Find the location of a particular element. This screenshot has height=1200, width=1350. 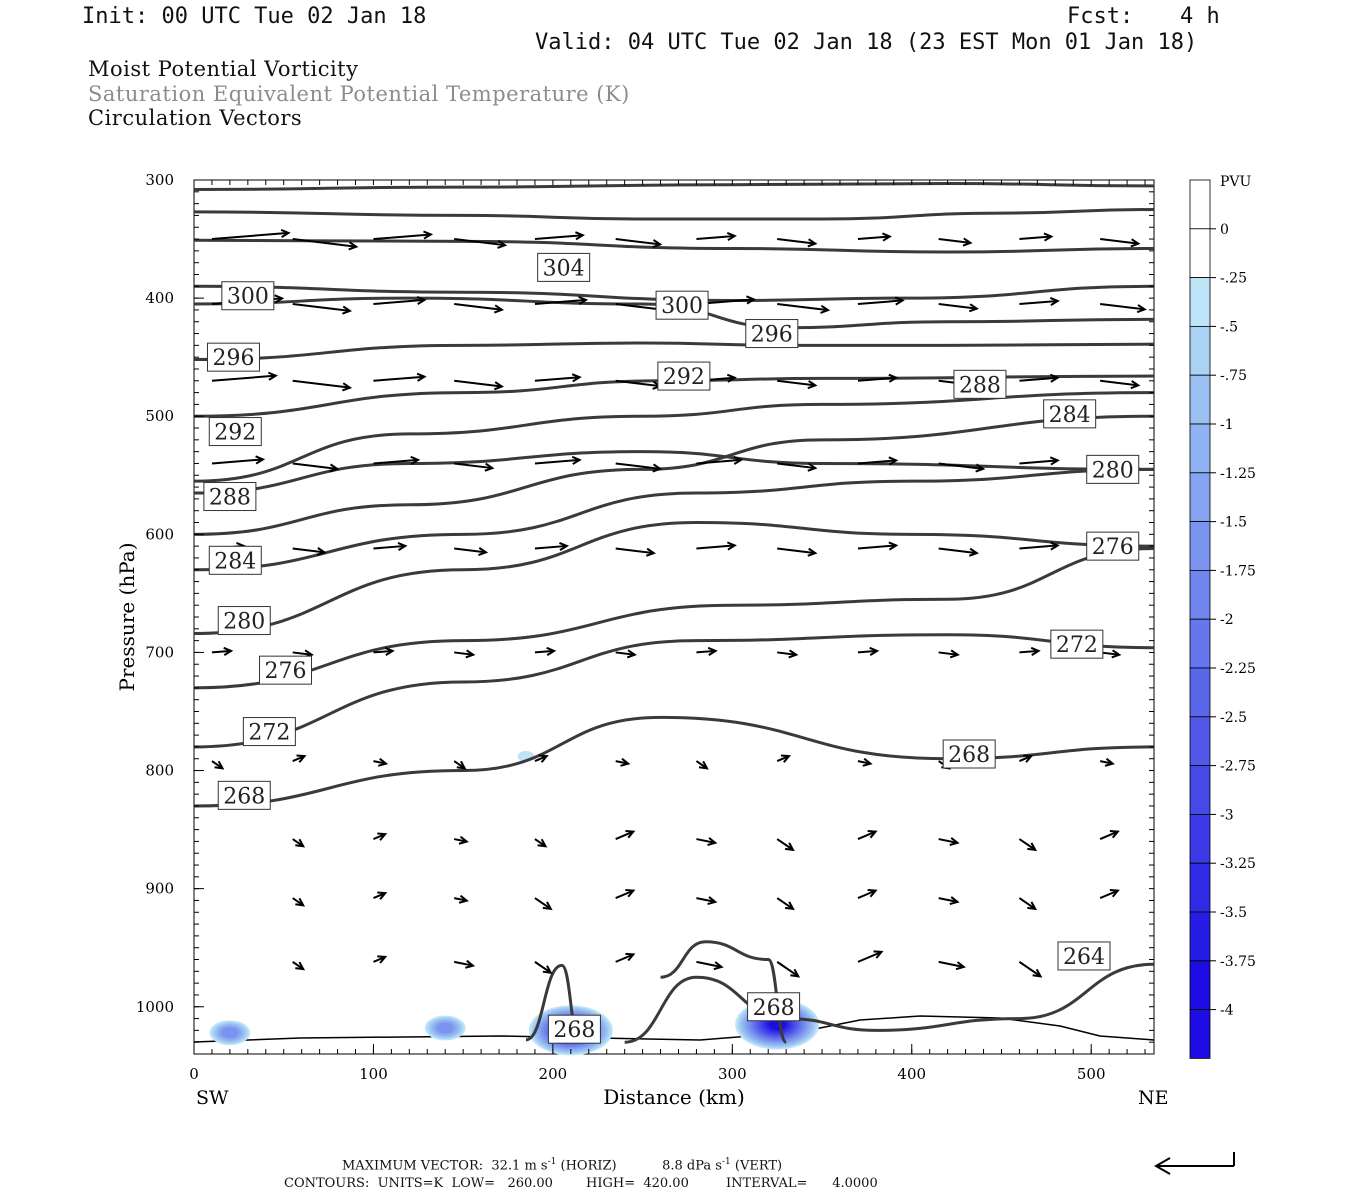

colorbar-label: -.75 is located at coordinates (1233, 376).